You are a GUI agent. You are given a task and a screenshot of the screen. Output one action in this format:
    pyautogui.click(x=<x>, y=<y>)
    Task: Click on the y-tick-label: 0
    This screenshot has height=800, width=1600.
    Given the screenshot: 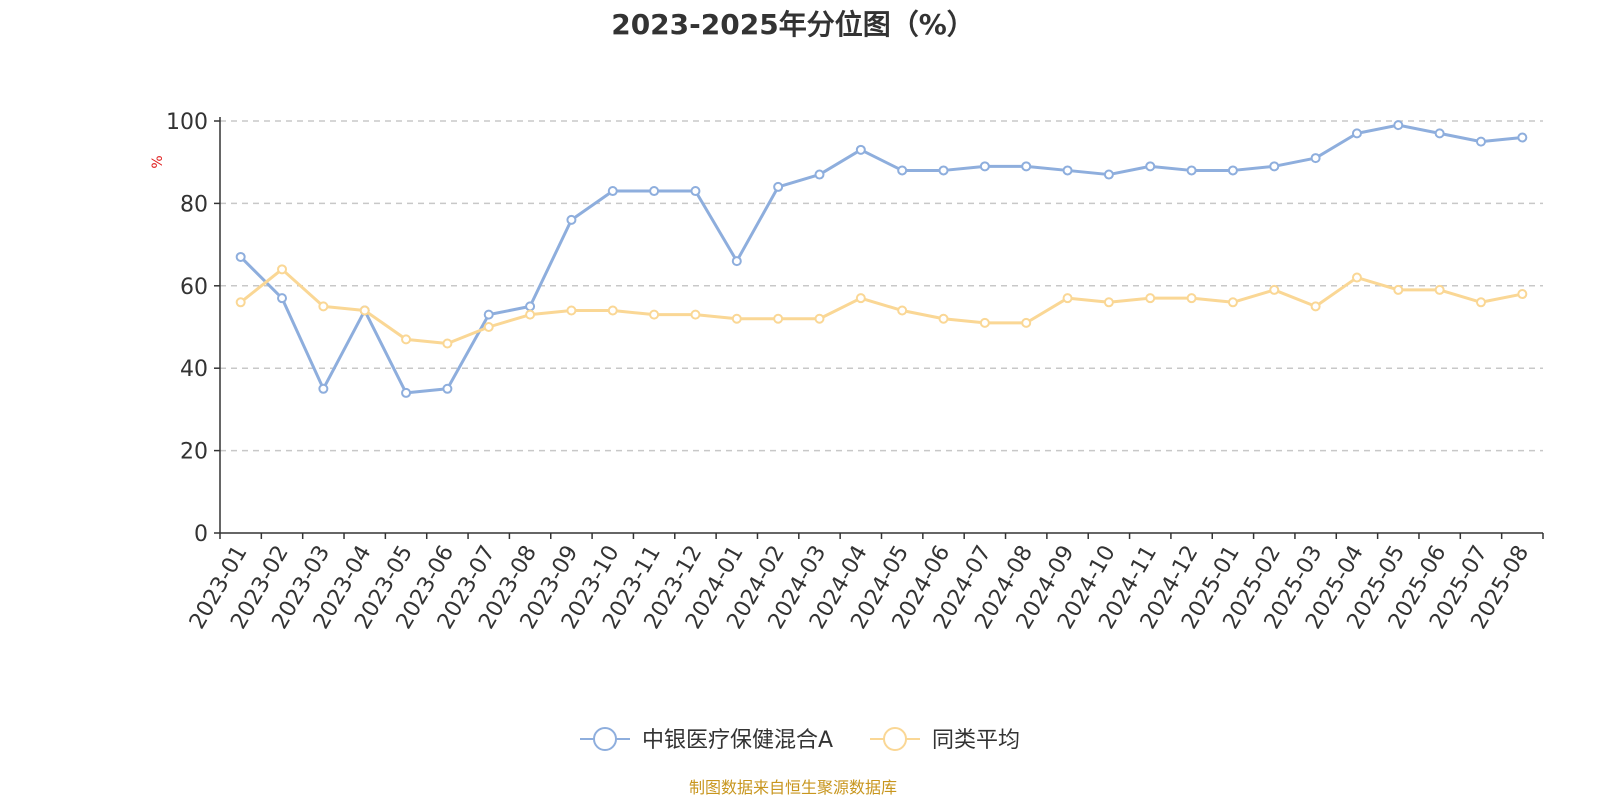 What is the action you would take?
    pyautogui.click(x=201, y=534)
    